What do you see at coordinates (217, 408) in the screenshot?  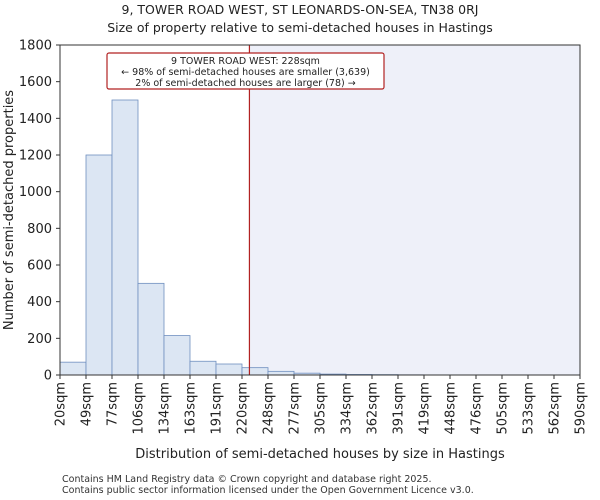 I see `x-tick-label: 191sqm` at bounding box center [217, 408].